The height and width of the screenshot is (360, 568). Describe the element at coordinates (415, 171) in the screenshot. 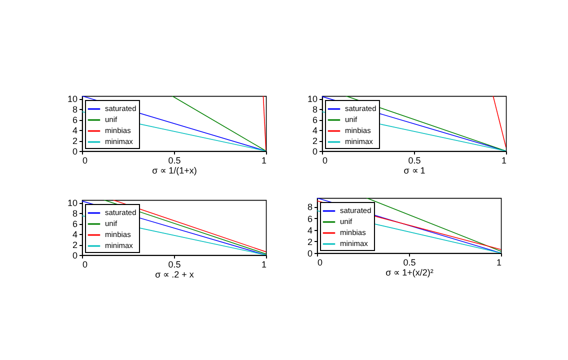

I see `x-axis-title: σ ∝ 1` at that location.